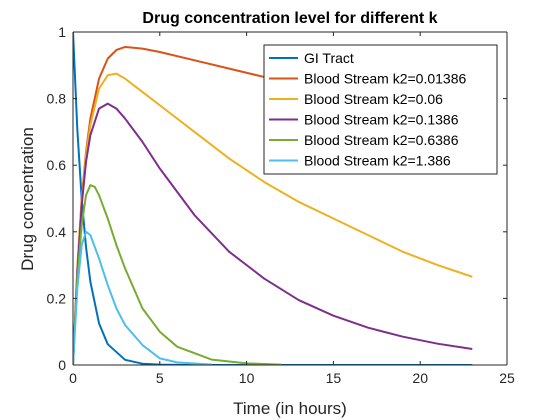 The height and width of the screenshot is (420, 560). Describe the element at coordinates (57, 232) in the screenshot. I see `y-tick-label: 0.4` at that location.